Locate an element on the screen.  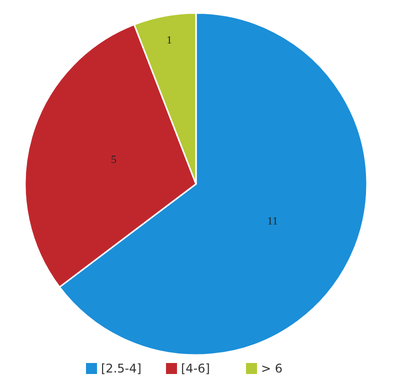
data-label: 5 is located at coordinates (114, 160).